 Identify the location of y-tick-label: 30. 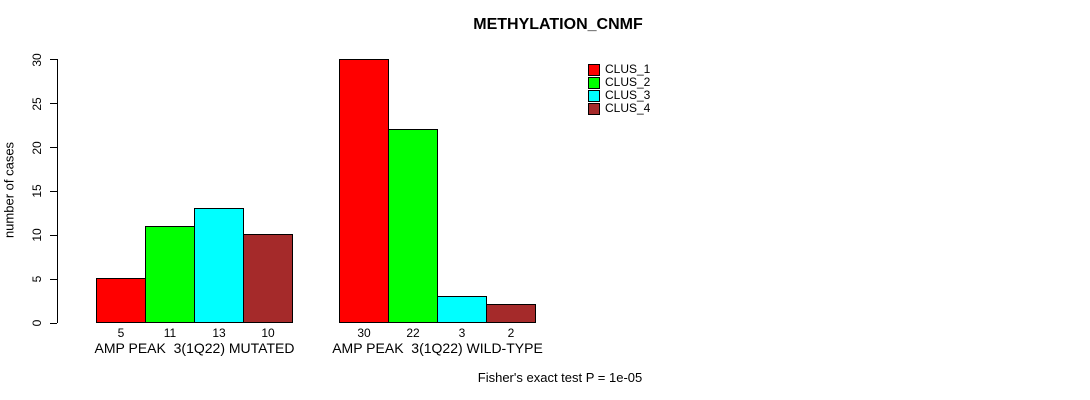
(37, 60).